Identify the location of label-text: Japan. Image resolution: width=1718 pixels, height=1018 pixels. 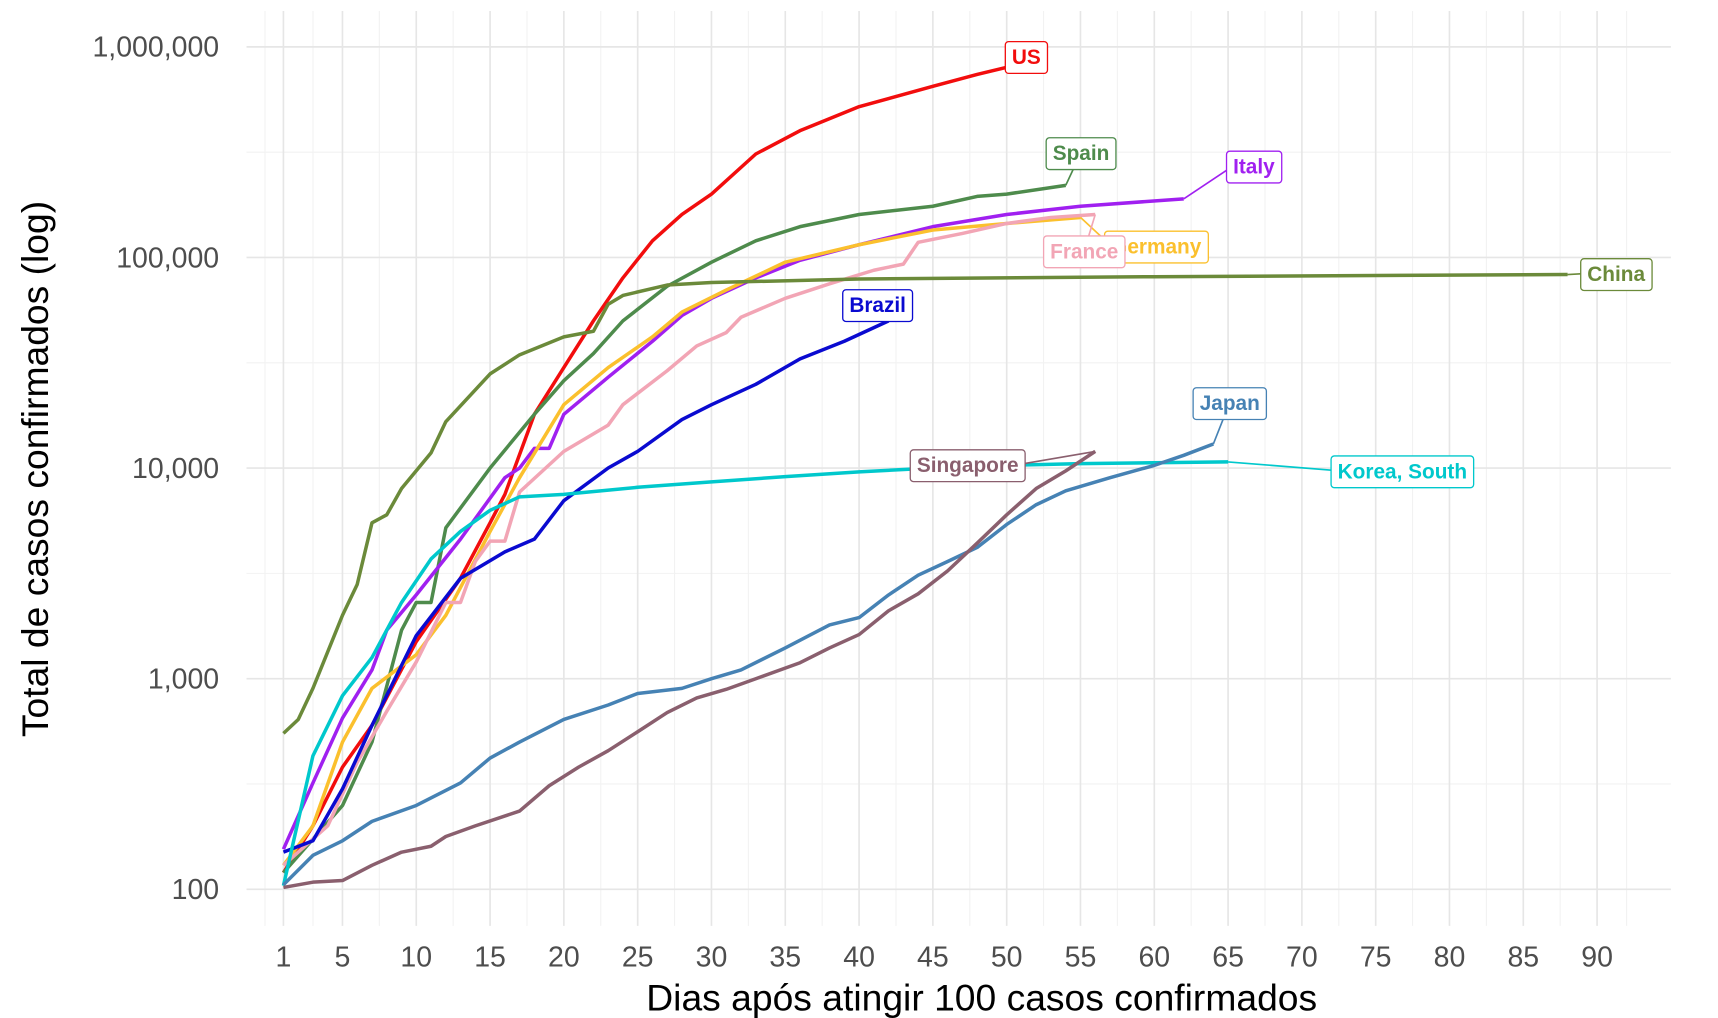
(1230, 403).